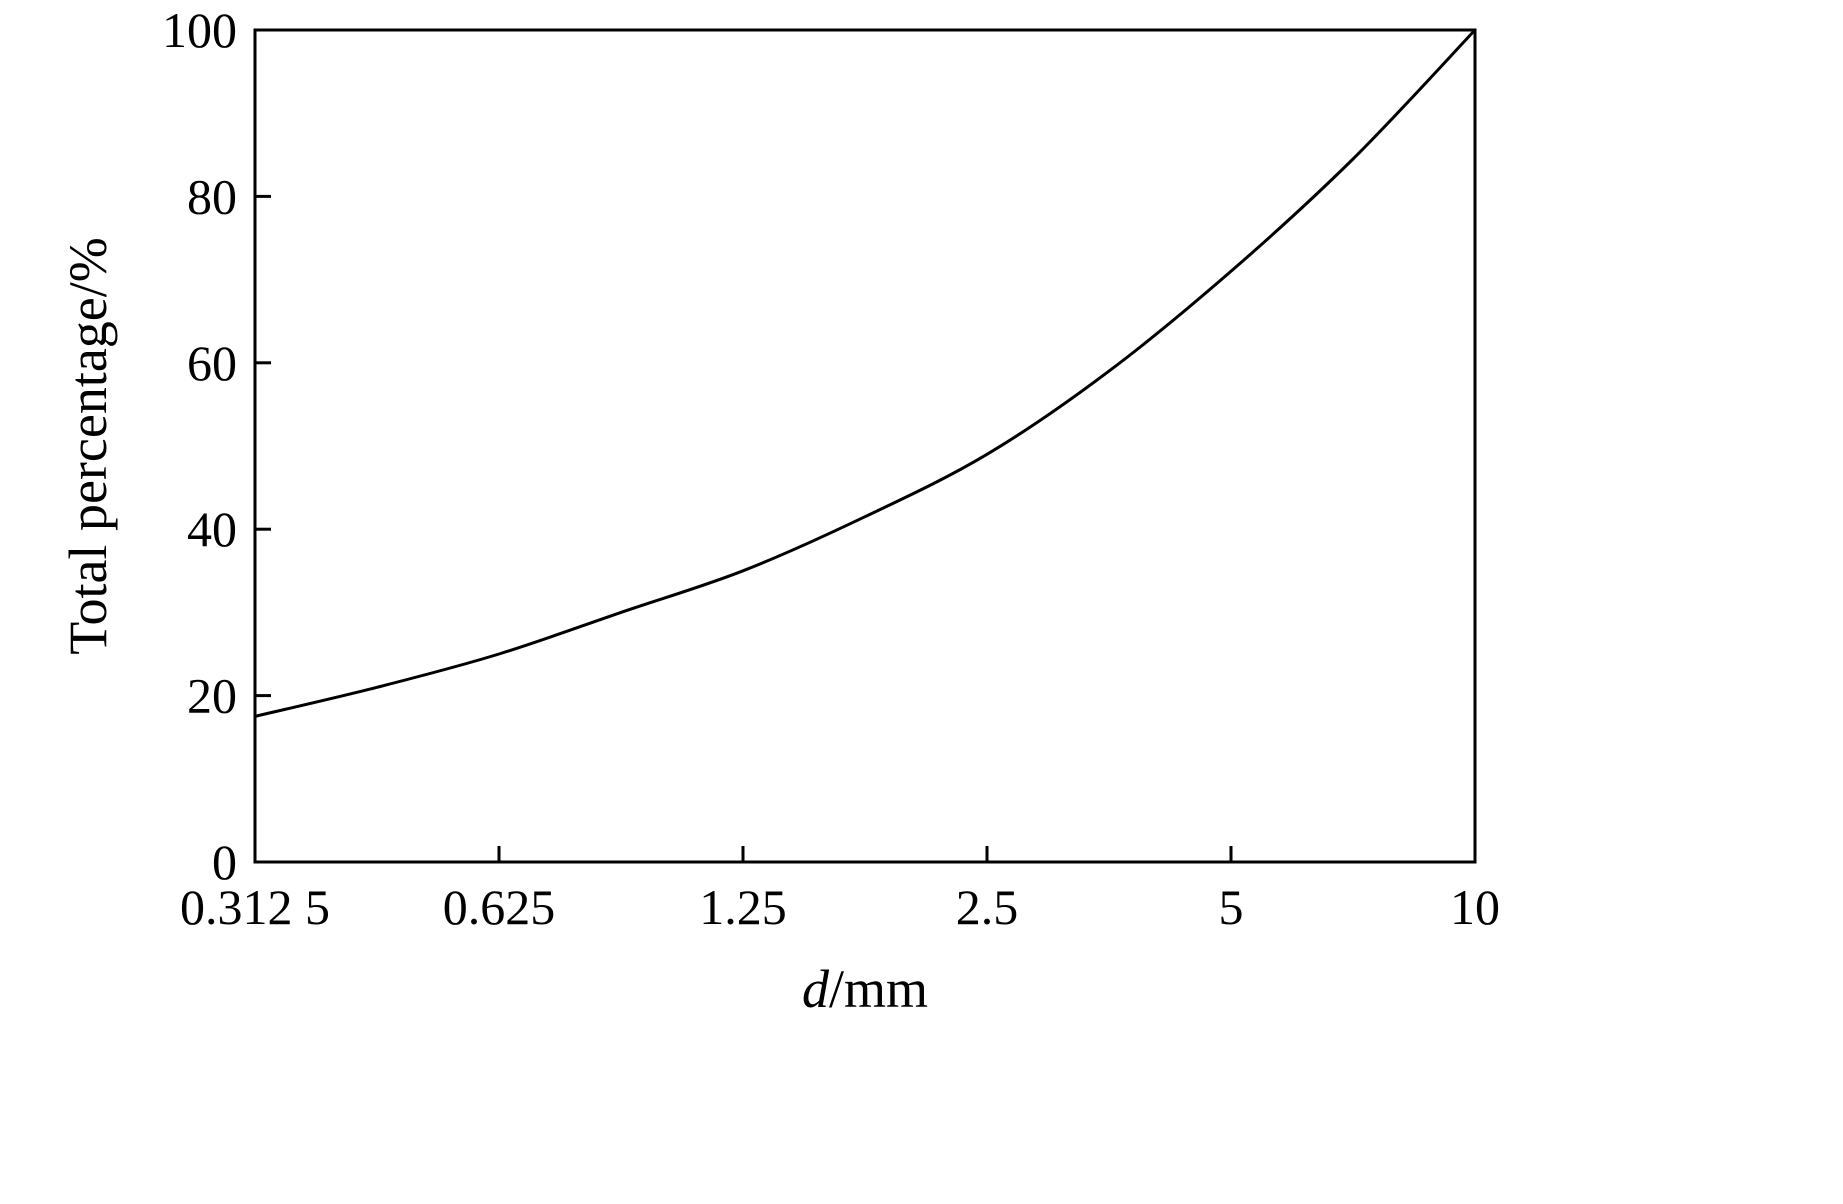 The image size is (1843, 1204). What do you see at coordinates (499, 907) in the screenshot?
I see `x-tick-label: 0.625` at bounding box center [499, 907].